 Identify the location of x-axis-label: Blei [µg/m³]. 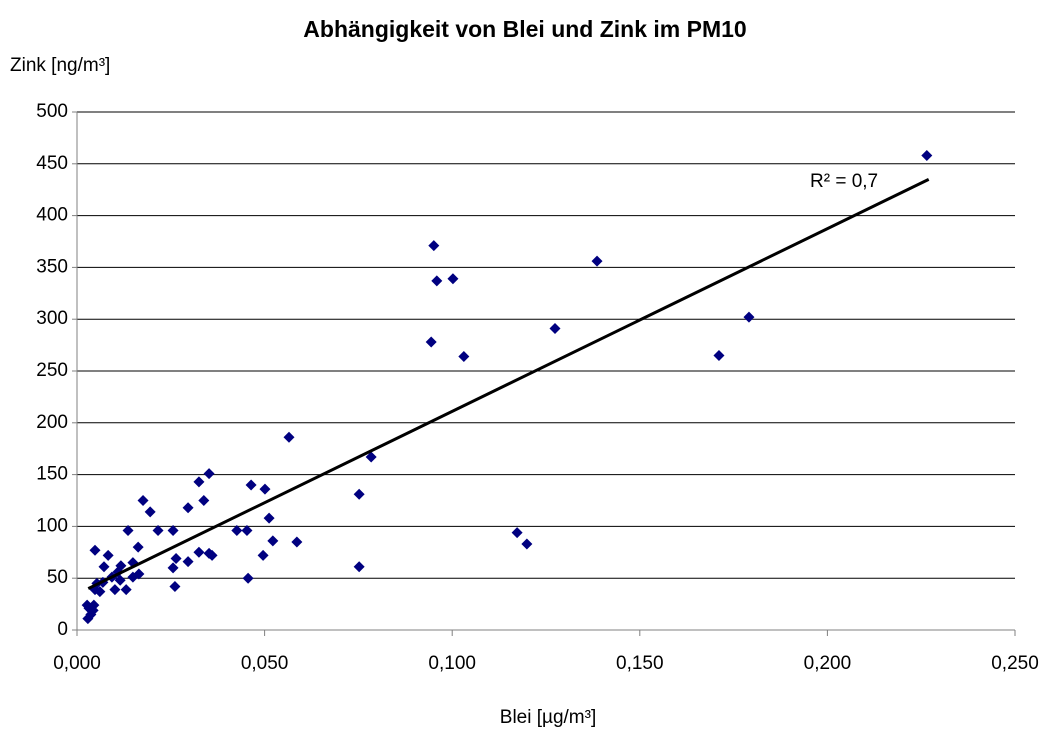
(548, 717).